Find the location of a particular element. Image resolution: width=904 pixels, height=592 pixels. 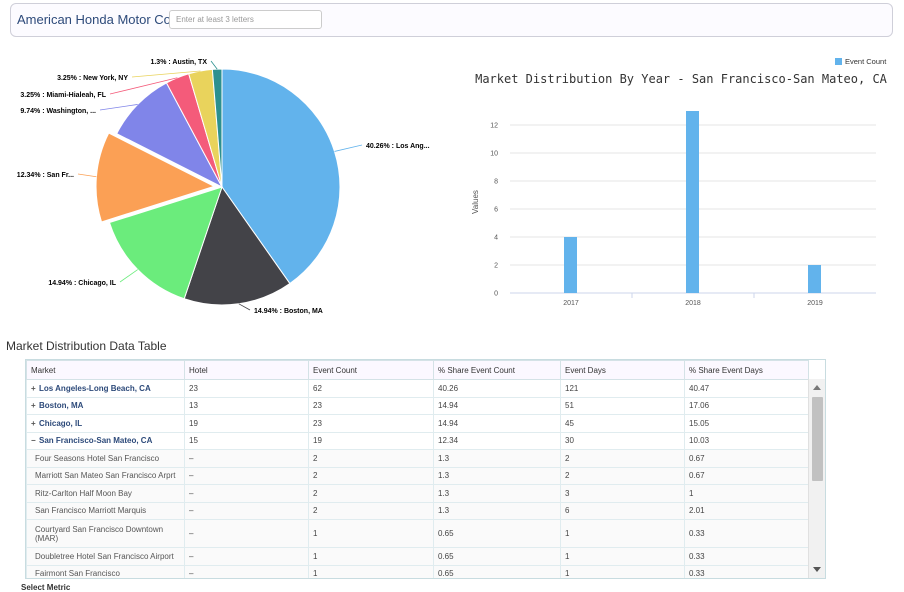

x-tick-label: 2018 is located at coordinates (693, 303).